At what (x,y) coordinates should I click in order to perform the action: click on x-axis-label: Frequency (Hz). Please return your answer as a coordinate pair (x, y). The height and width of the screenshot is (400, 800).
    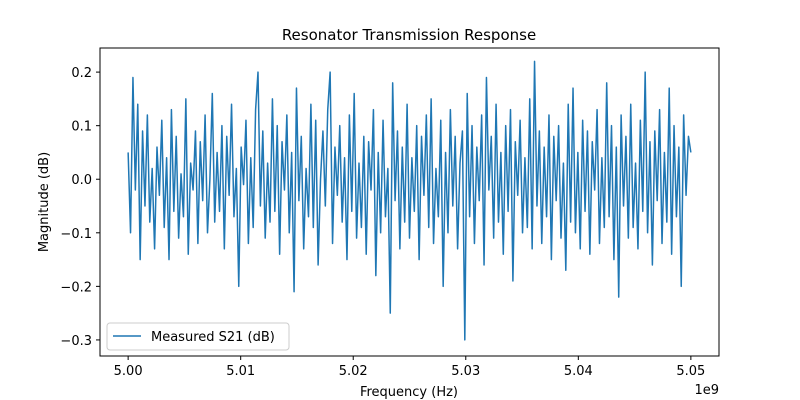
    Looking at the image, I should click on (409, 392).